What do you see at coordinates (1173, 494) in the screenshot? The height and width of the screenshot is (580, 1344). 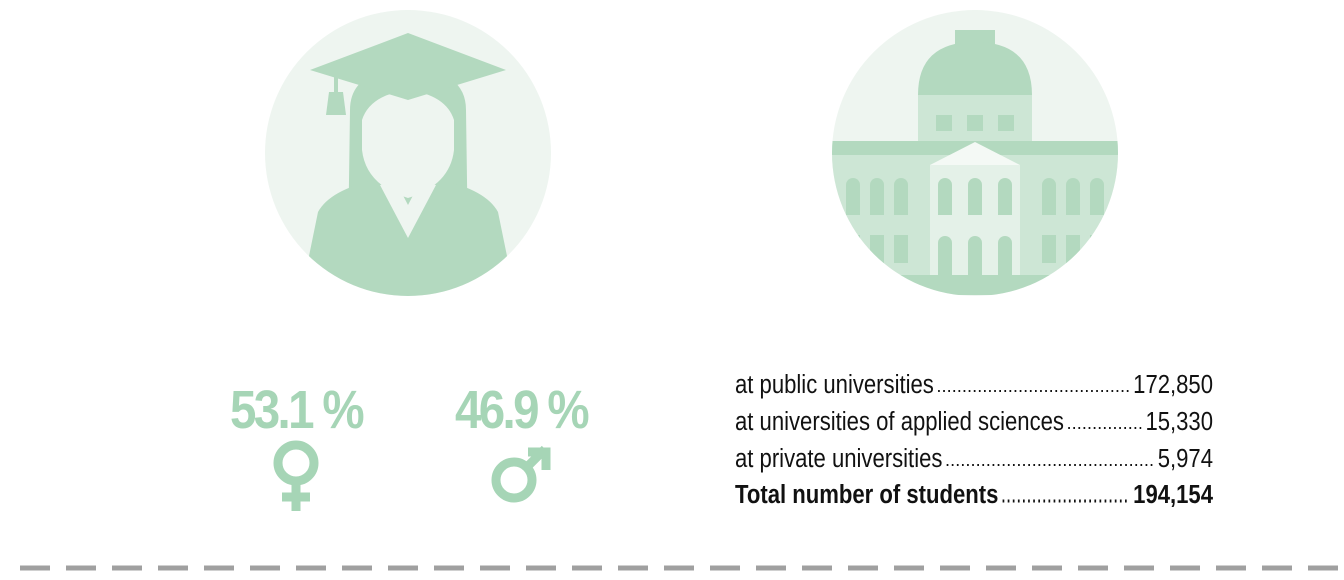 I see `row-value: 194,154` at bounding box center [1173, 494].